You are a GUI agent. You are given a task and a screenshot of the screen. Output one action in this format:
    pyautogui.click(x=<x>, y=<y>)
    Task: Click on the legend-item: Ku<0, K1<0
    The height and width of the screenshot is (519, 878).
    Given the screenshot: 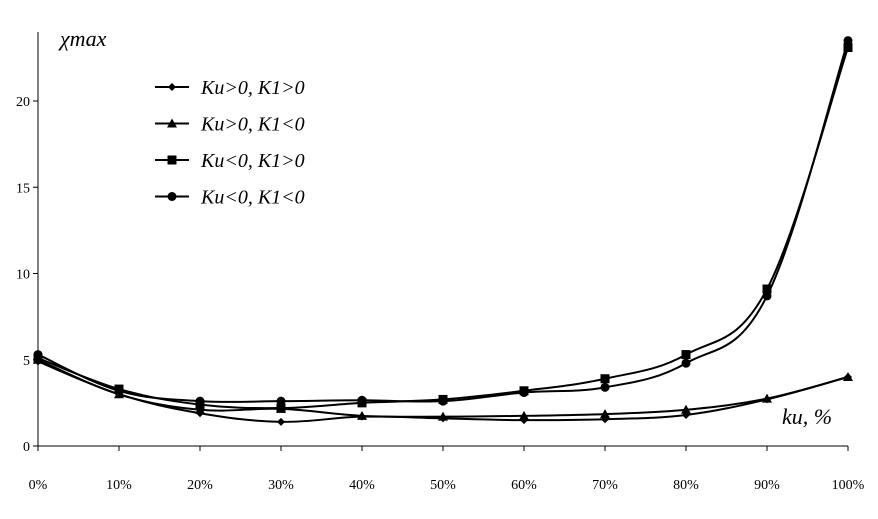 What is the action you would take?
    pyautogui.click(x=230, y=198)
    